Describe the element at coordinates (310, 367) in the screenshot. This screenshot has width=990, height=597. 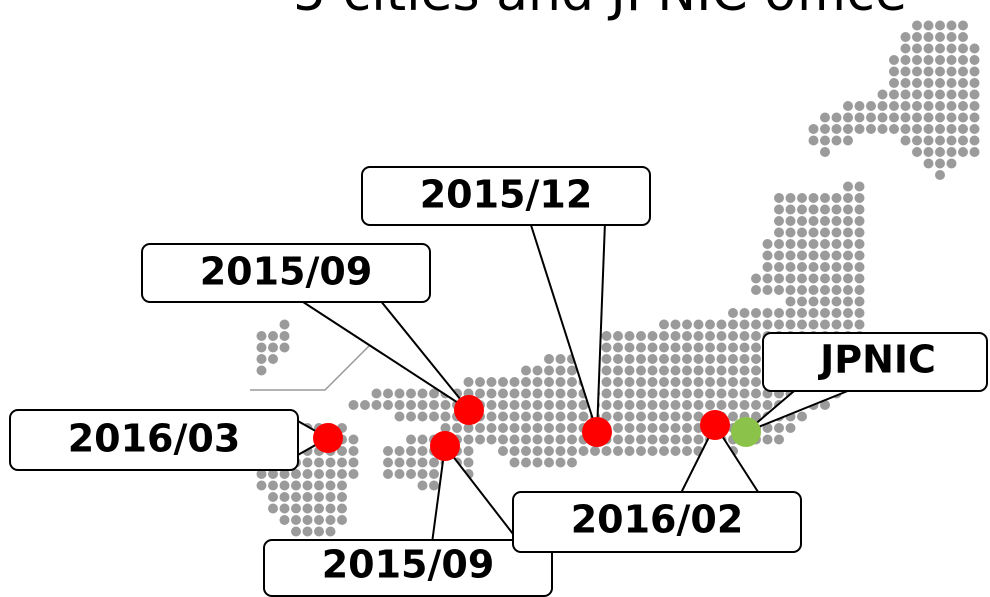
I see `inset-line` at that location.